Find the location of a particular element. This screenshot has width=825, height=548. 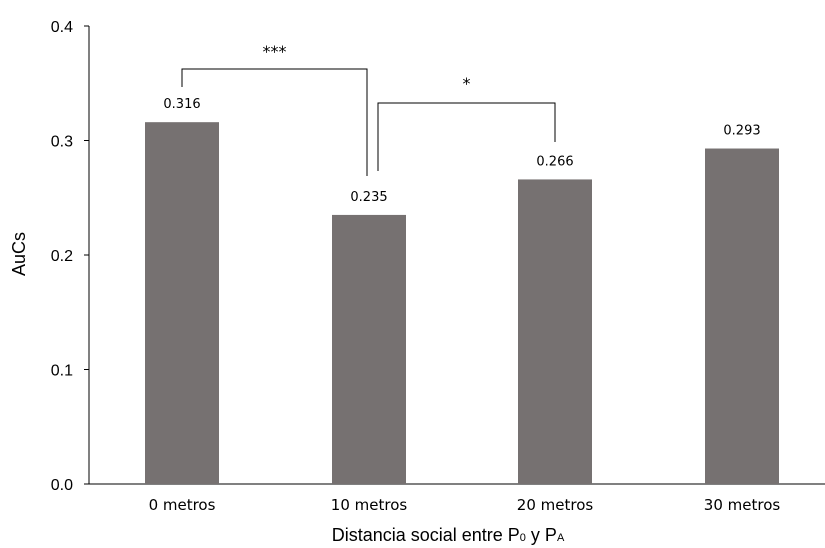

significance-label: *** is located at coordinates (275, 51).